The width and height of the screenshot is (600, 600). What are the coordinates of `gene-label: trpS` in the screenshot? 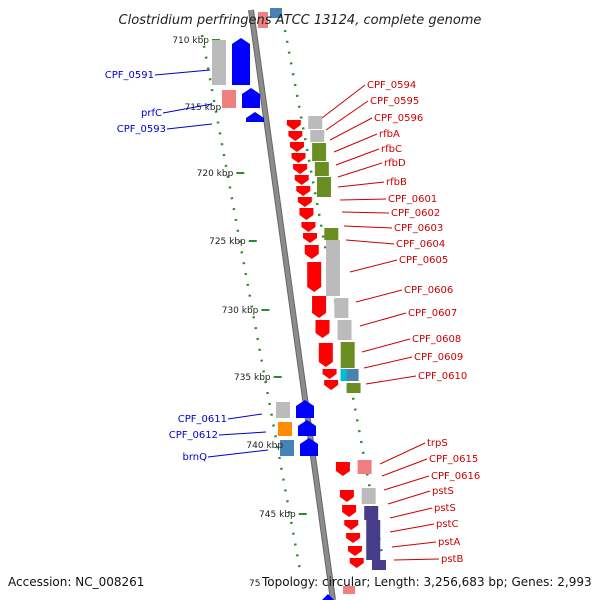 It's located at (437, 443).